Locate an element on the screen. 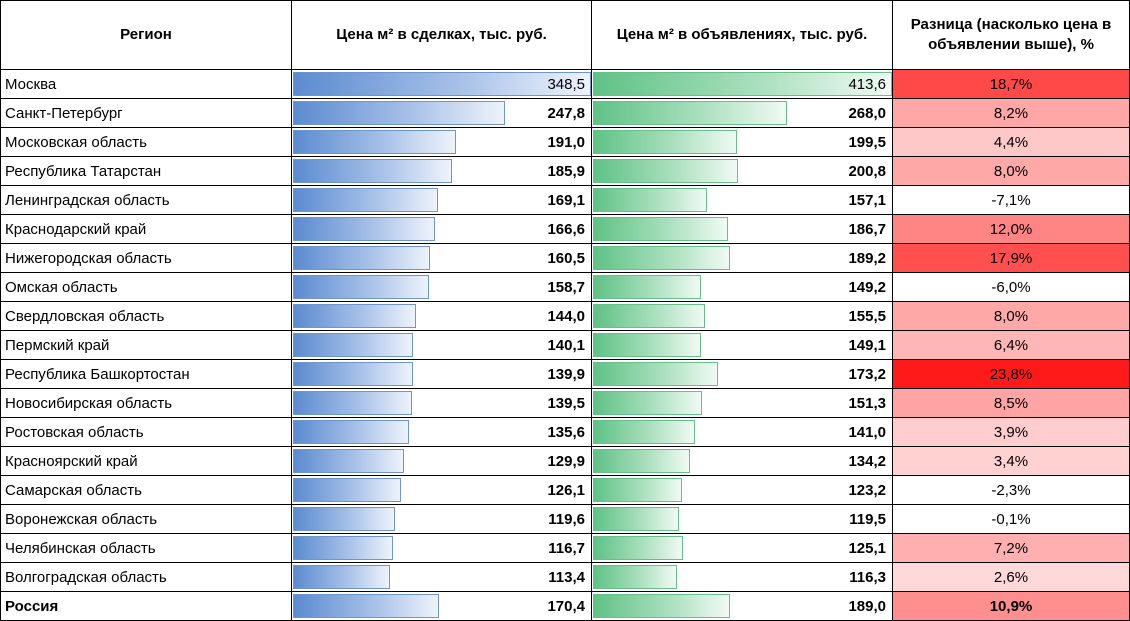 The width and height of the screenshot is (1130, 621). region-name: Красноярский край is located at coordinates (146, 461).